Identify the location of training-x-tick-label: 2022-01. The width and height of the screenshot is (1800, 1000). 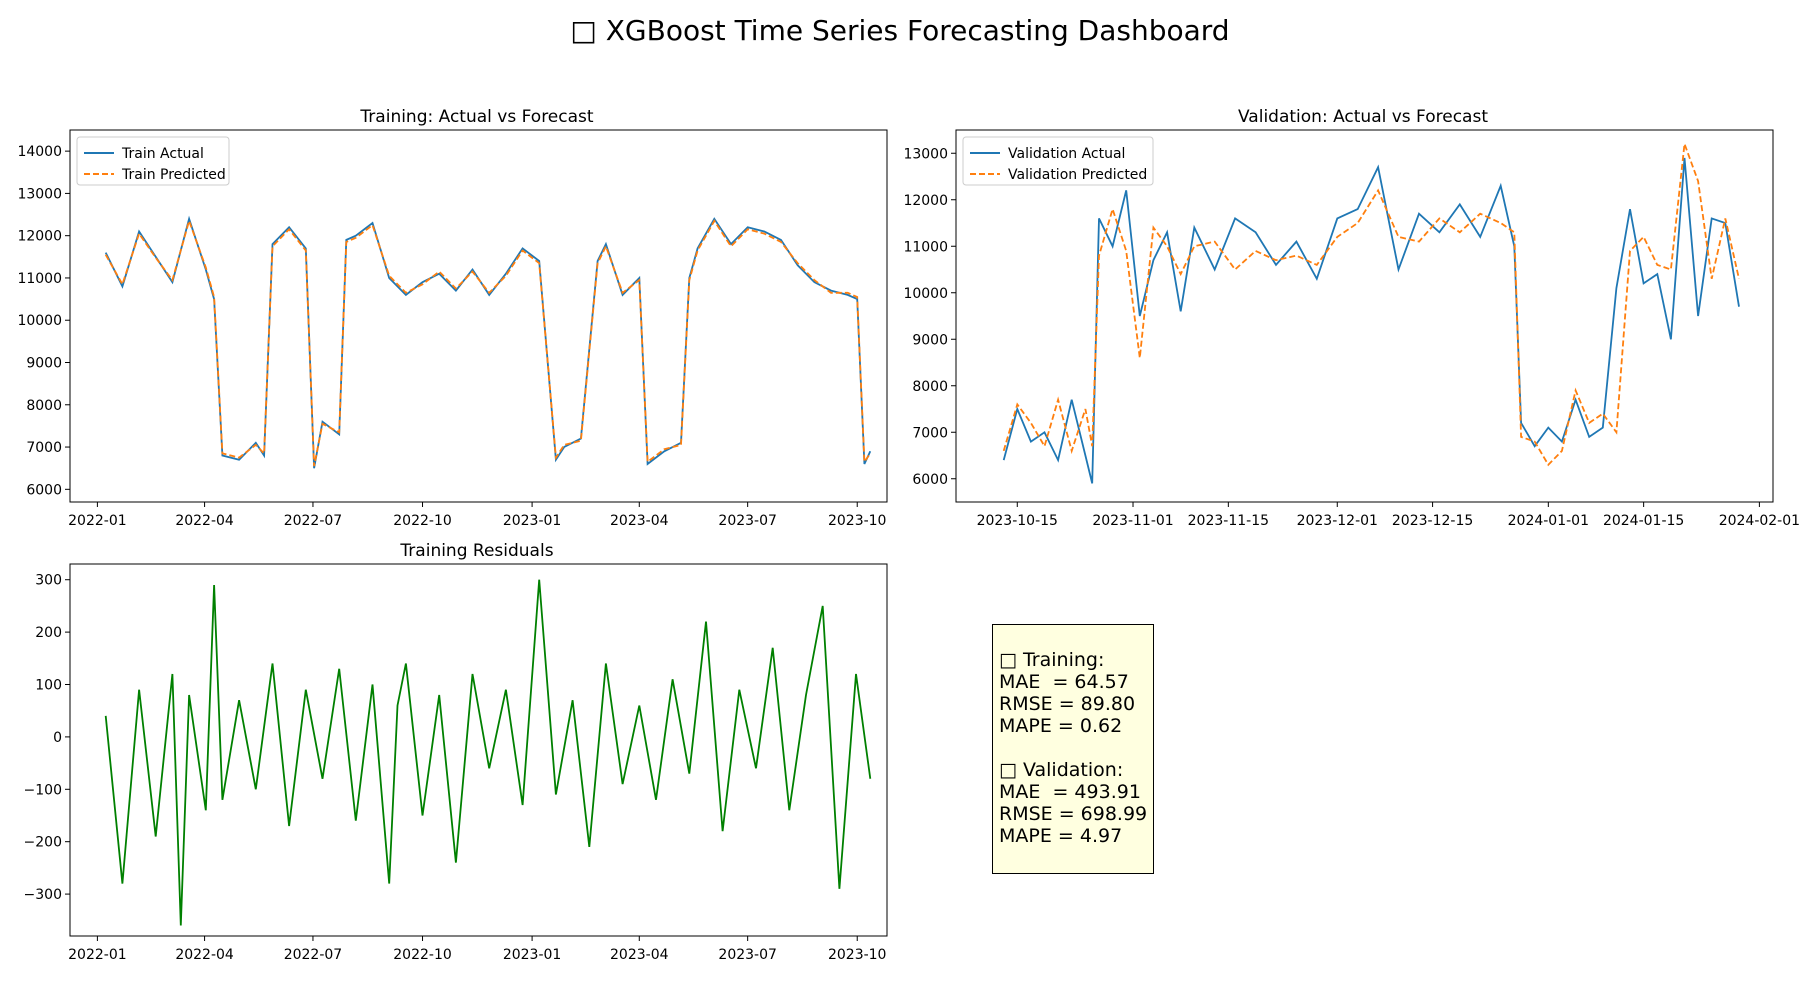
(97, 521).